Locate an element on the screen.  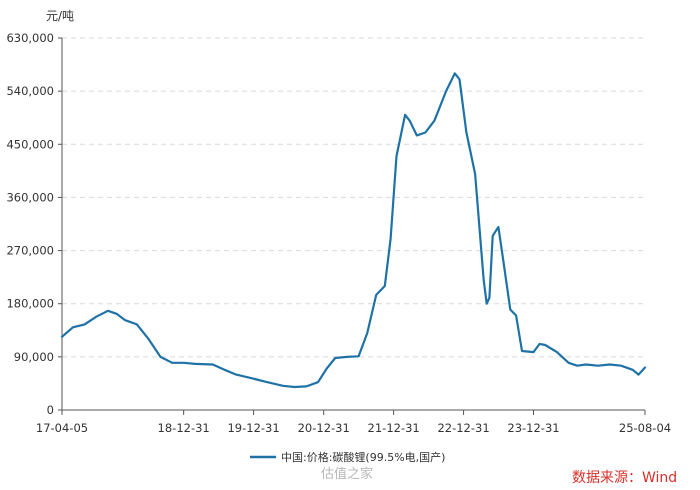
x-tick-label: 19-12-31 is located at coordinates (253, 428).